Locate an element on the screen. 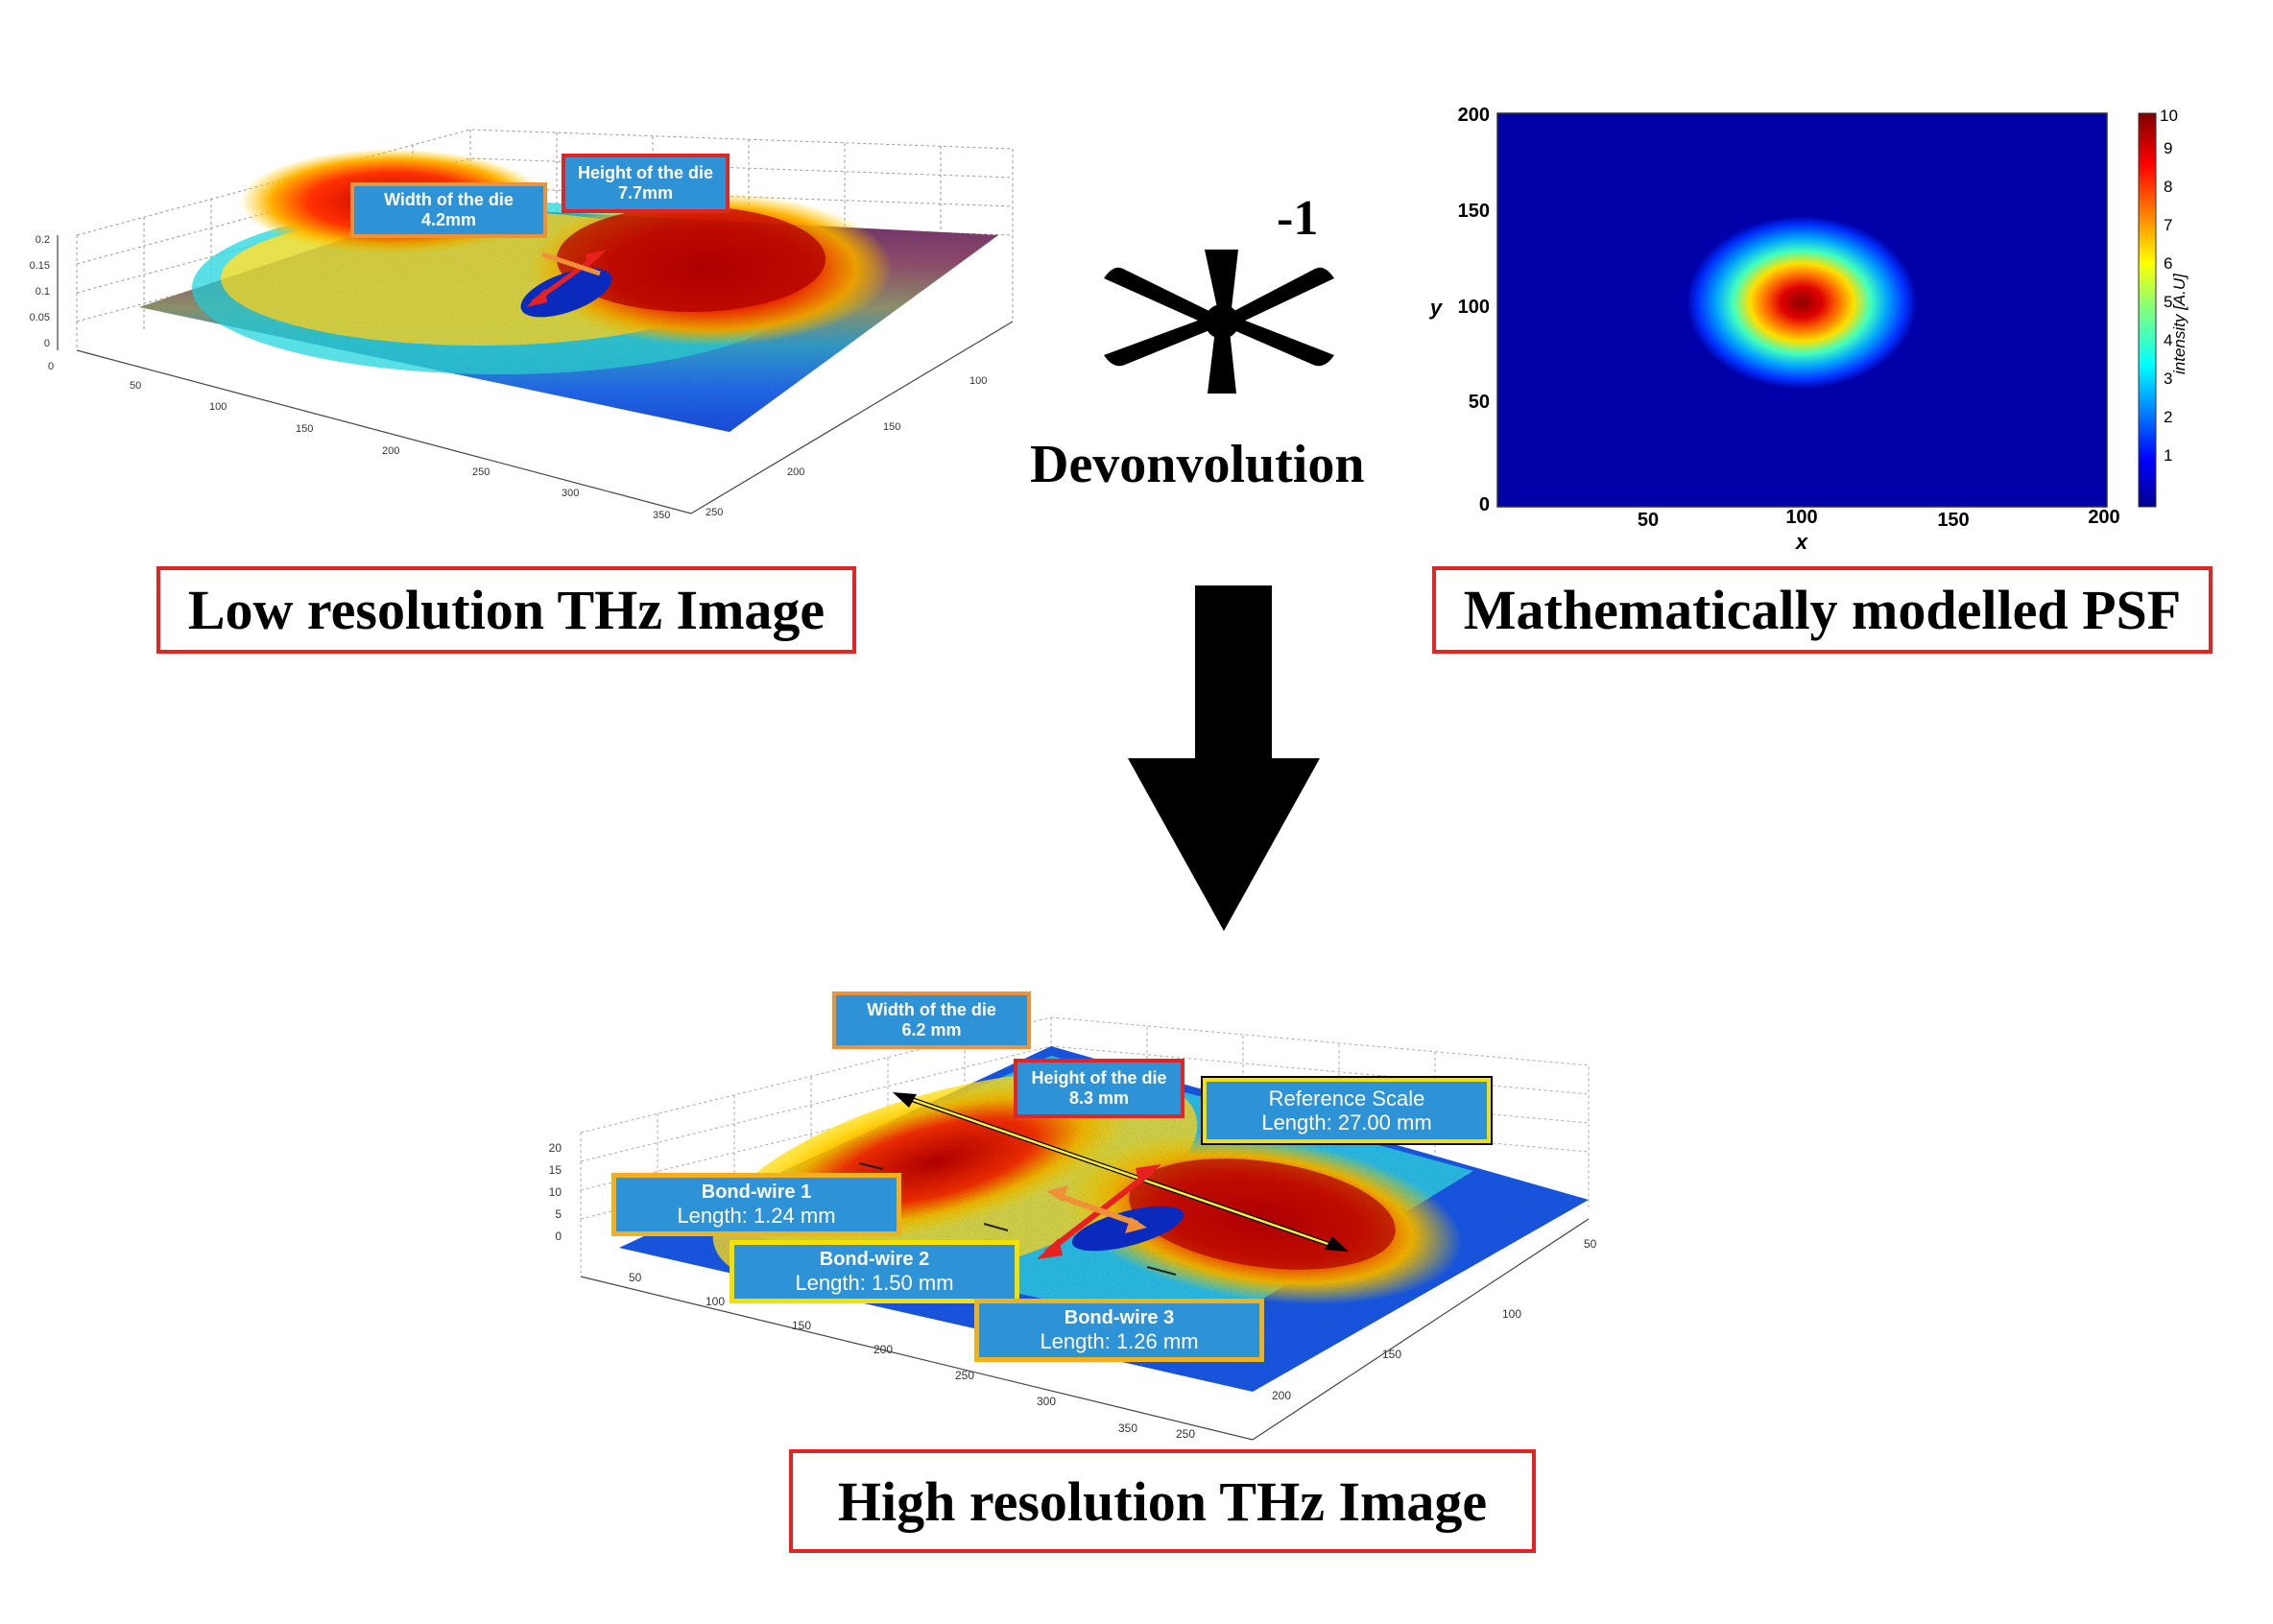 Image resolution: width=2273 pixels, height=1624 pixels. high-x-tick: 150 is located at coordinates (801, 1325).